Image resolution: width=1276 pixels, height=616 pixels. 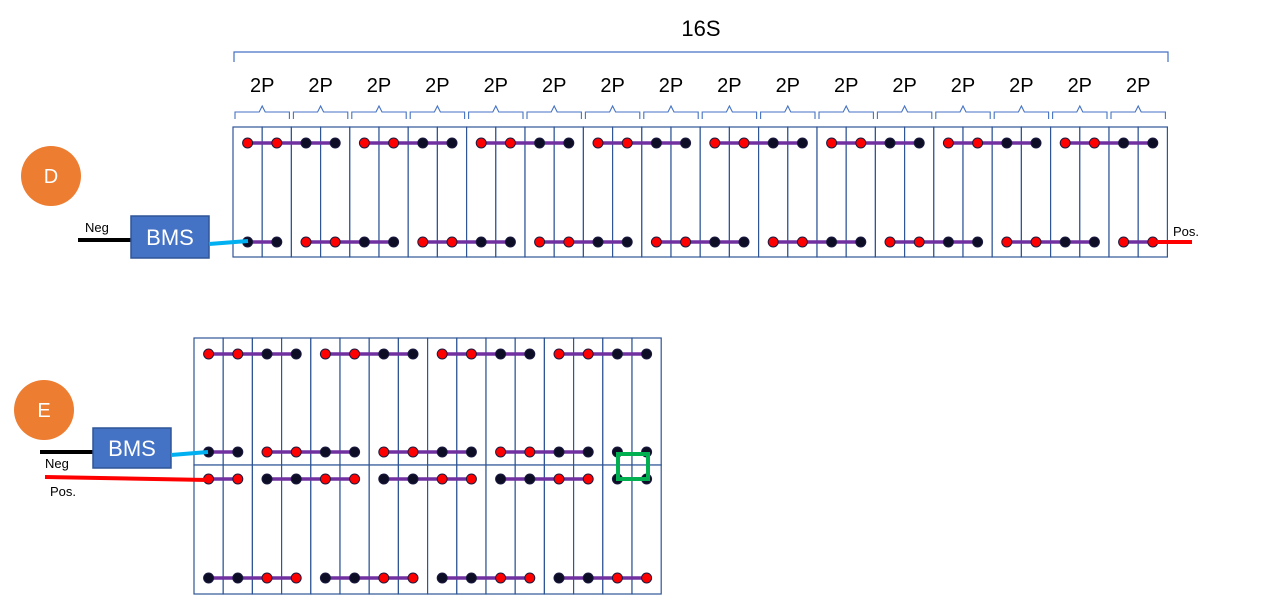 What do you see at coordinates (228, 242) in the screenshot?
I see `bms-lead` at bounding box center [228, 242].